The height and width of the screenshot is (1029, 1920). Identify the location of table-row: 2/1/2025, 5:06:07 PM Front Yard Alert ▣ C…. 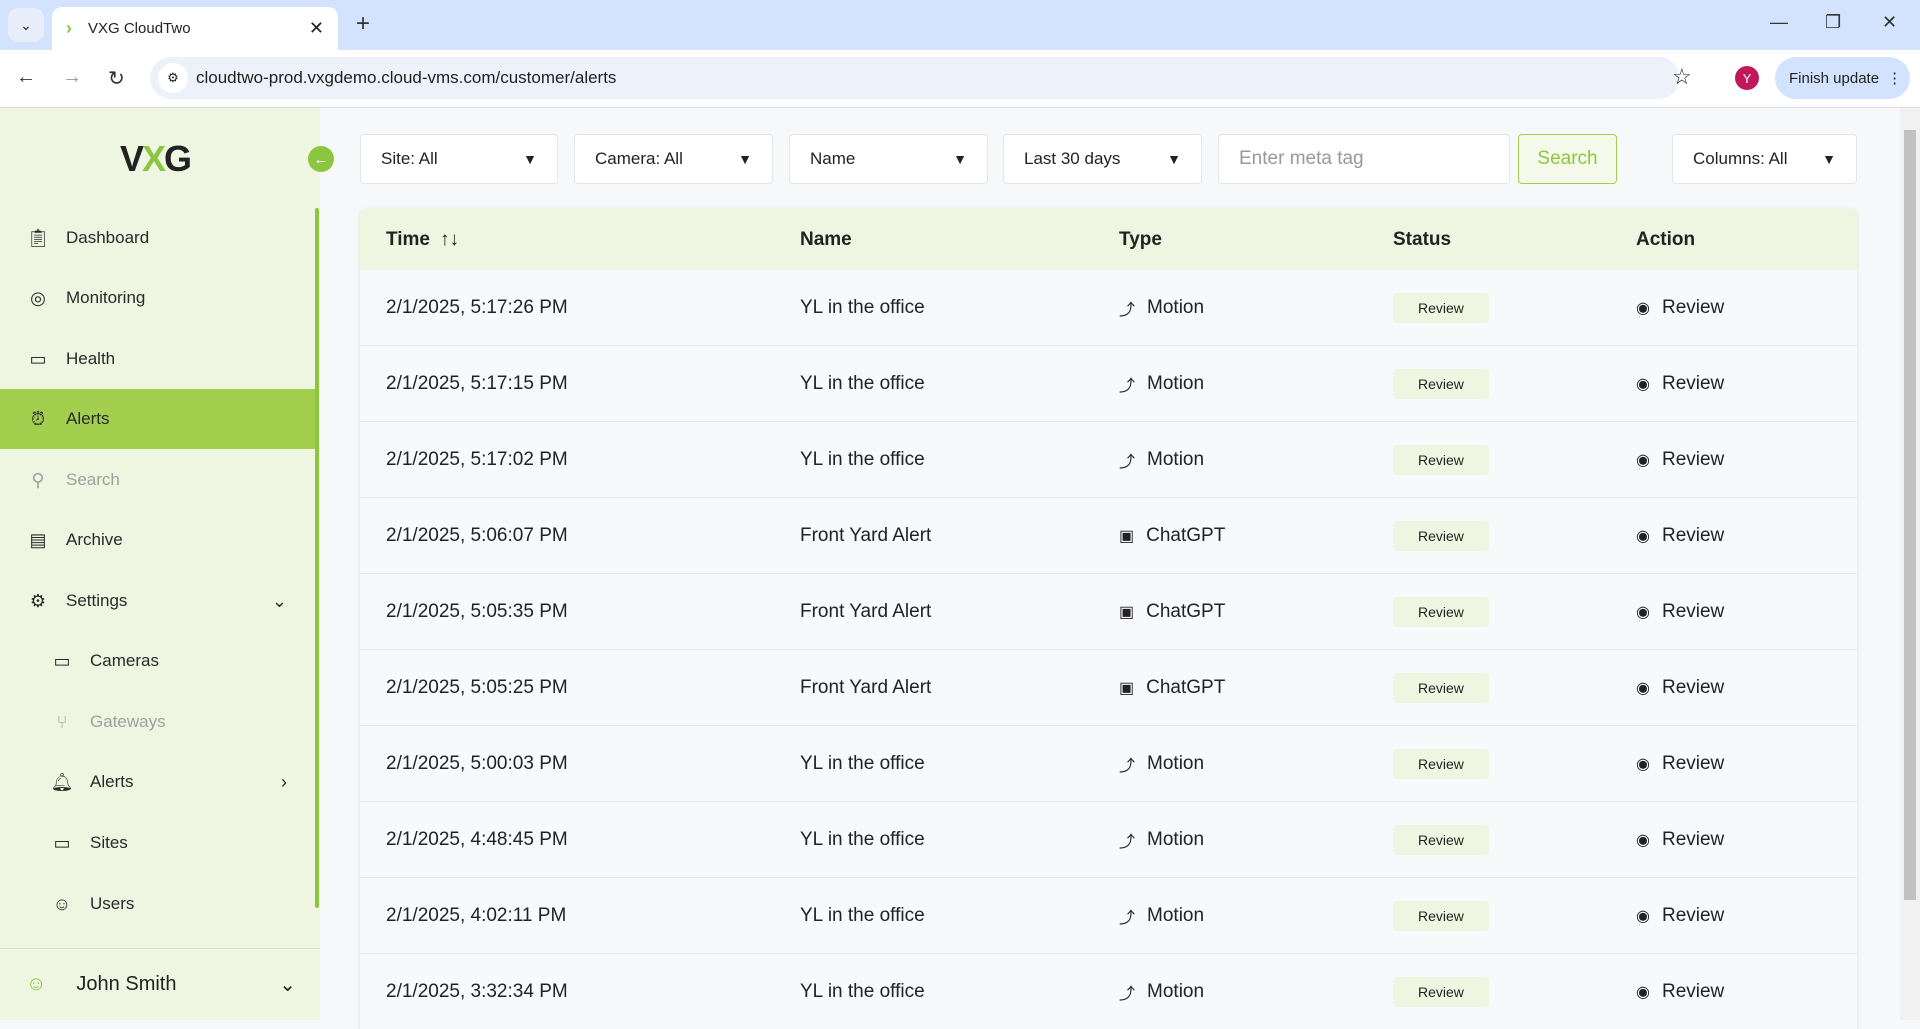
(1108, 536).